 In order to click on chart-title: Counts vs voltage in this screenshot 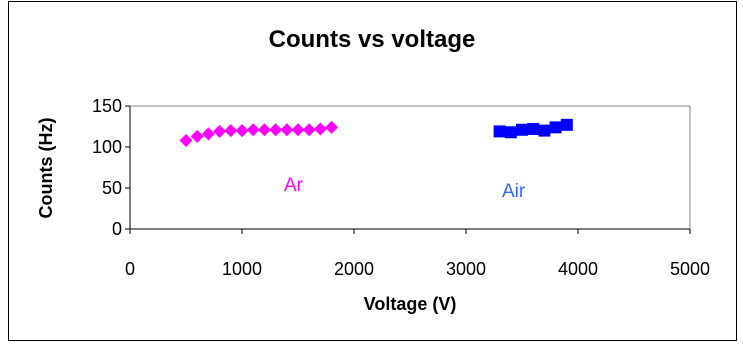, I will do `click(372, 39)`.